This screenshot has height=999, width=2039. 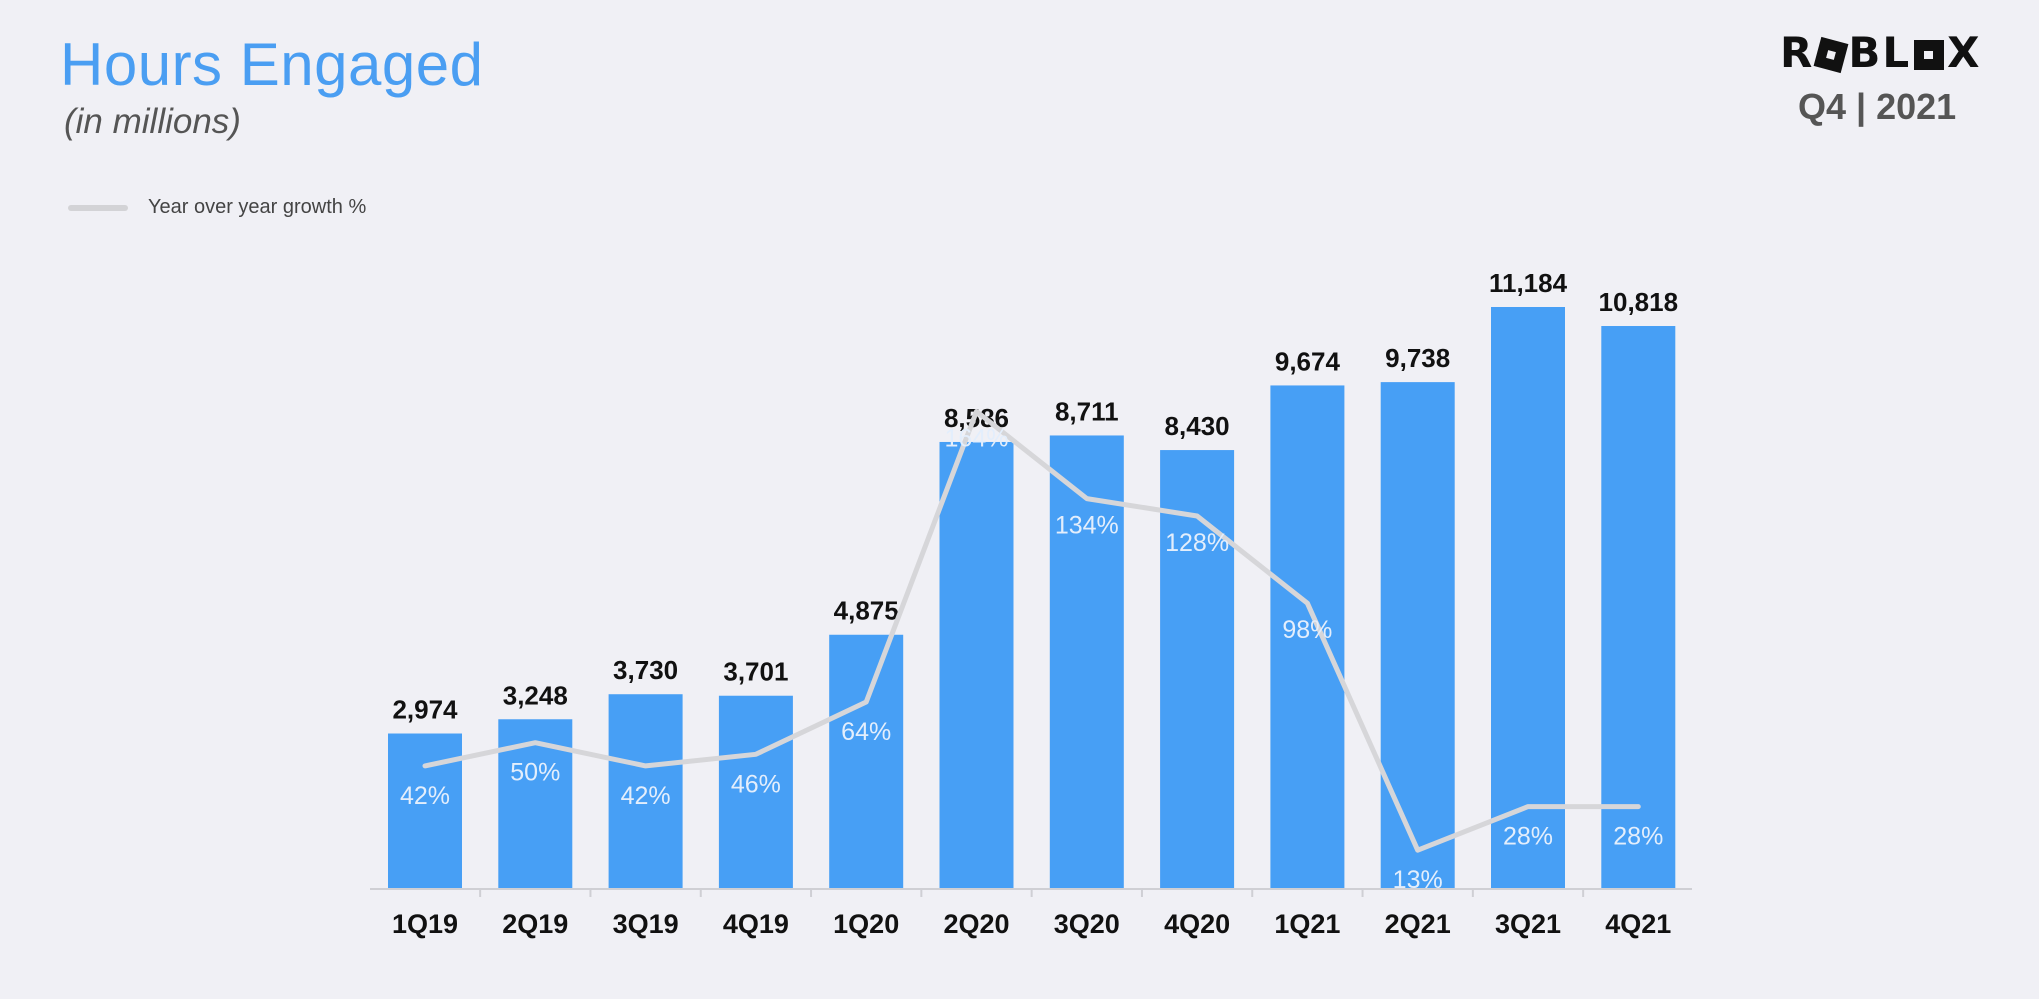 I want to click on bar-value-label: 2,974, so click(x=425, y=710).